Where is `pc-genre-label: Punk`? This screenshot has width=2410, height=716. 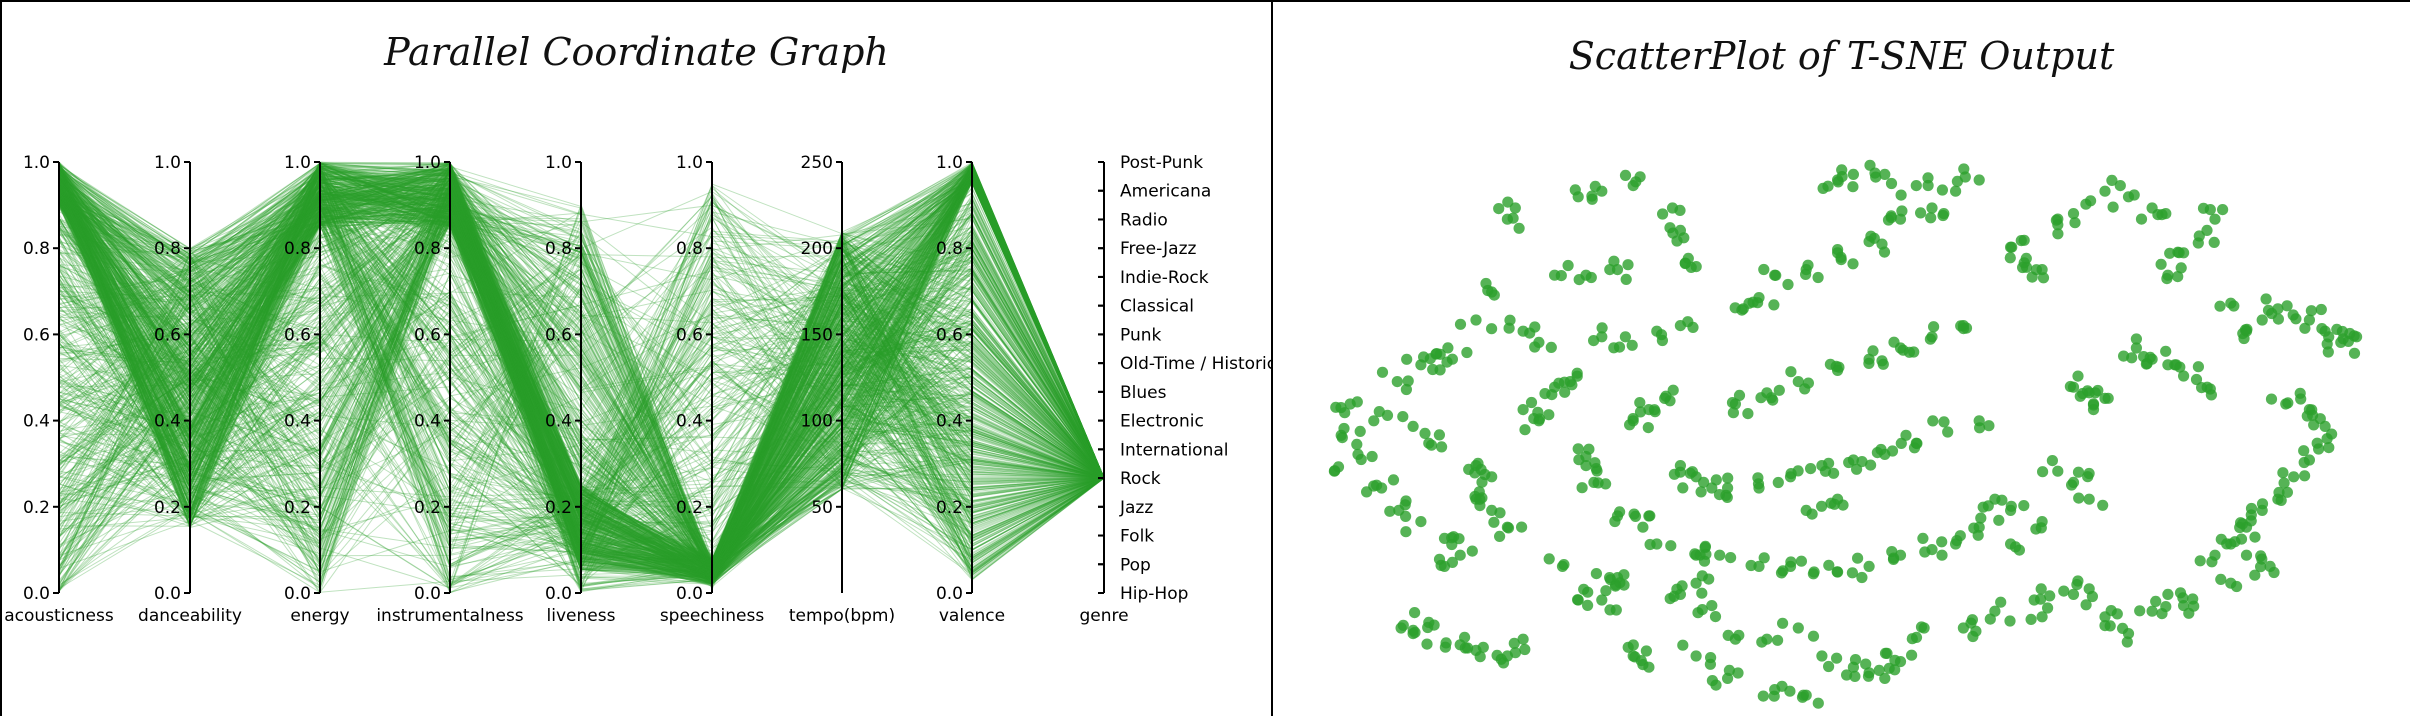
pc-genre-label: Punk is located at coordinates (1141, 335).